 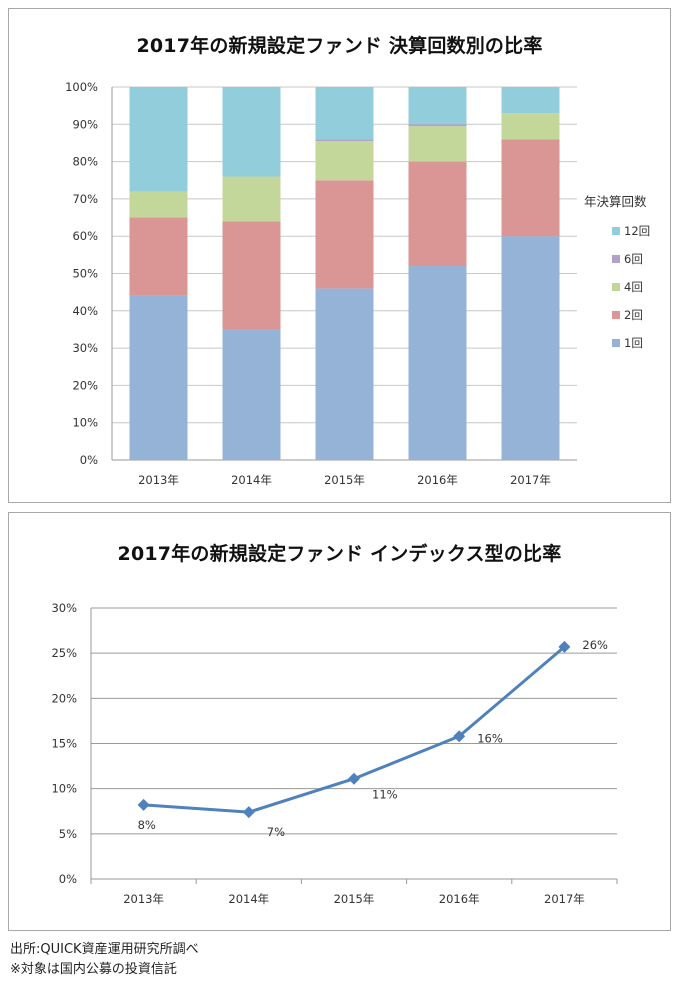 I want to click on y-tick-label: 15%, so click(x=64, y=744).